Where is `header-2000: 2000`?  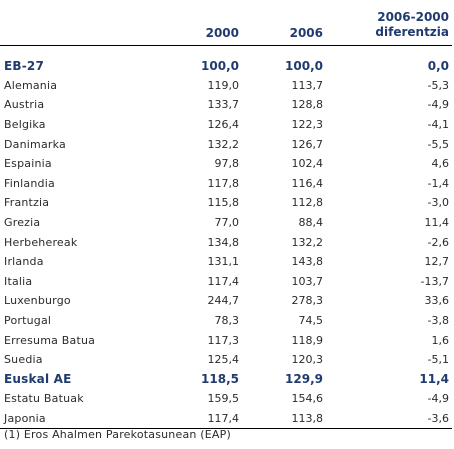
header-2000: 2000 is located at coordinates (211, 23).